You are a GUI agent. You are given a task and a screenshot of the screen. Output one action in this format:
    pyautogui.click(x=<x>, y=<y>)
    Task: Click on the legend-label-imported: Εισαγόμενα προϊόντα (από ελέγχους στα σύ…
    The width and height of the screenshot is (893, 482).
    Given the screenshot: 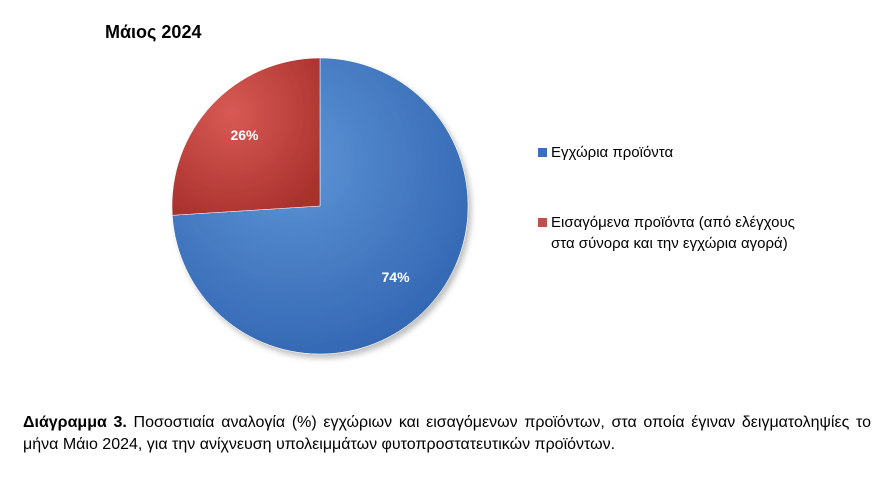 What is the action you would take?
    pyautogui.click(x=673, y=233)
    